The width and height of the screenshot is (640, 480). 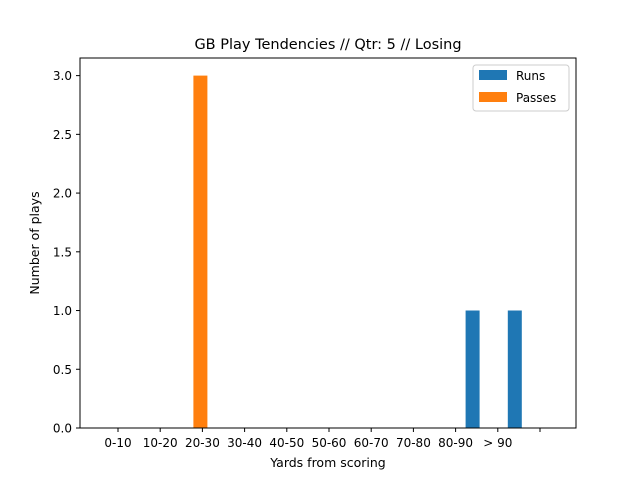 What do you see at coordinates (202, 443) in the screenshot?
I see `x-tick-label: 20-30` at bounding box center [202, 443].